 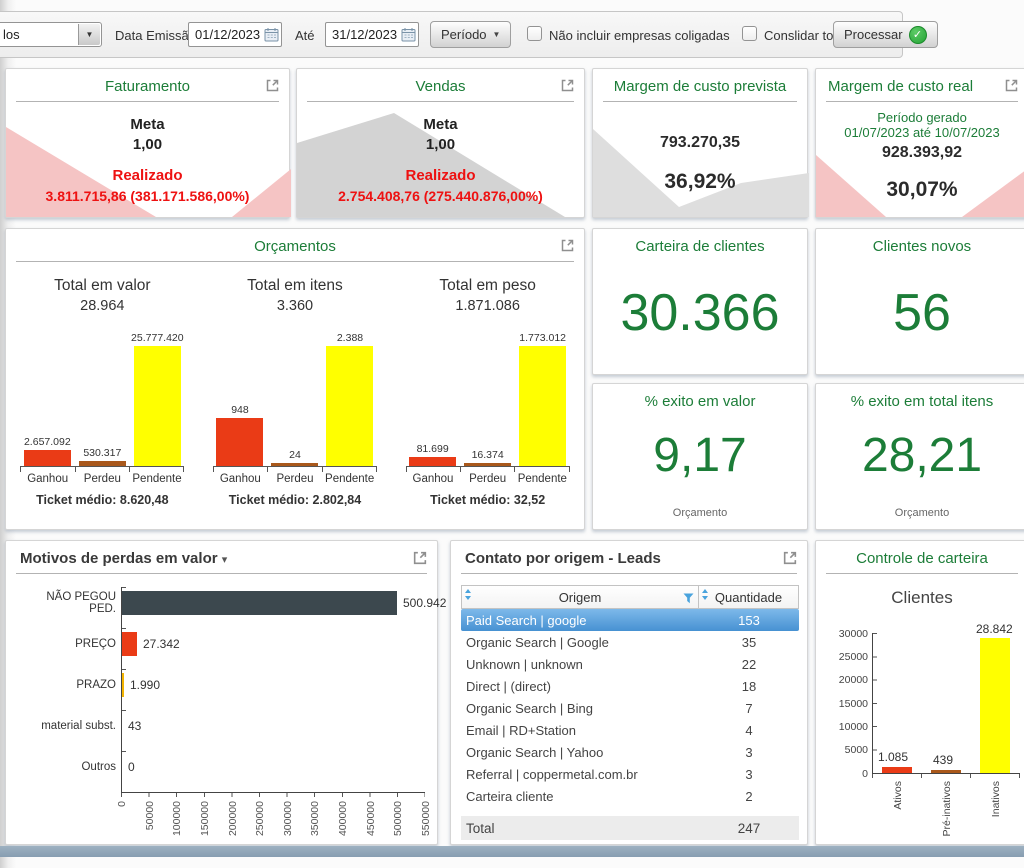 What do you see at coordinates (295, 246) in the screenshot?
I see `orcamentos-title: Orçamentos` at bounding box center [295, 246].